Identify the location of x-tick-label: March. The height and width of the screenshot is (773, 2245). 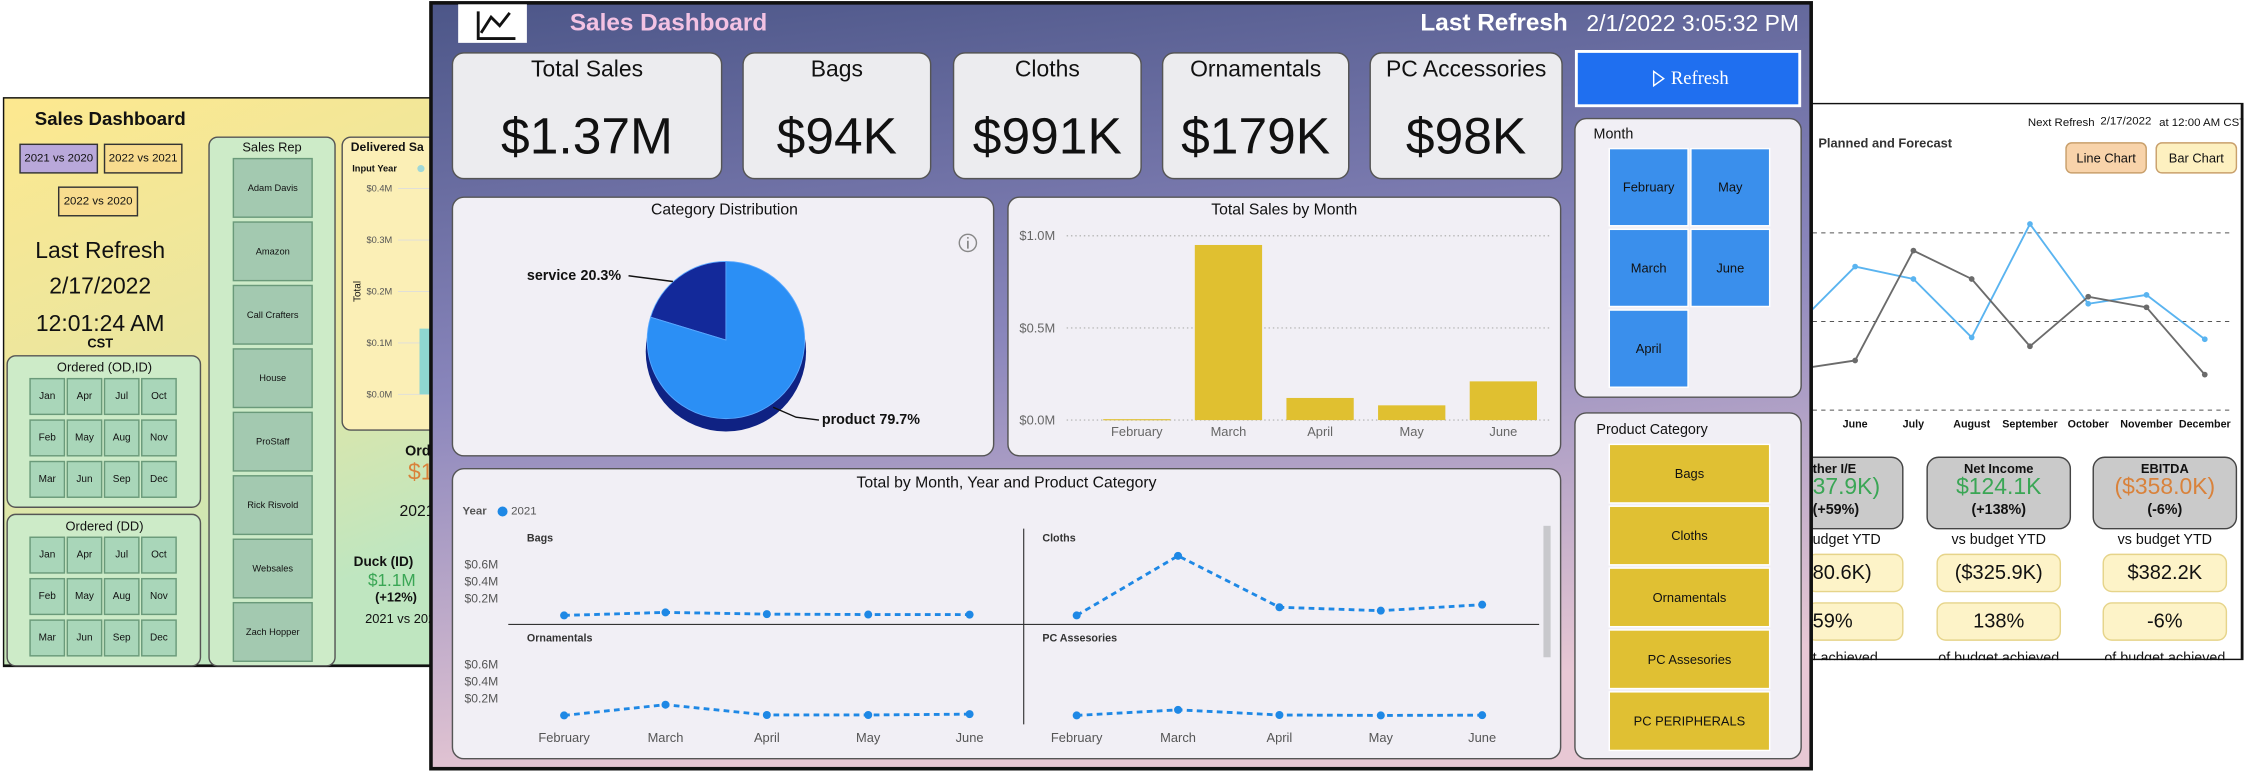
(666, 737).